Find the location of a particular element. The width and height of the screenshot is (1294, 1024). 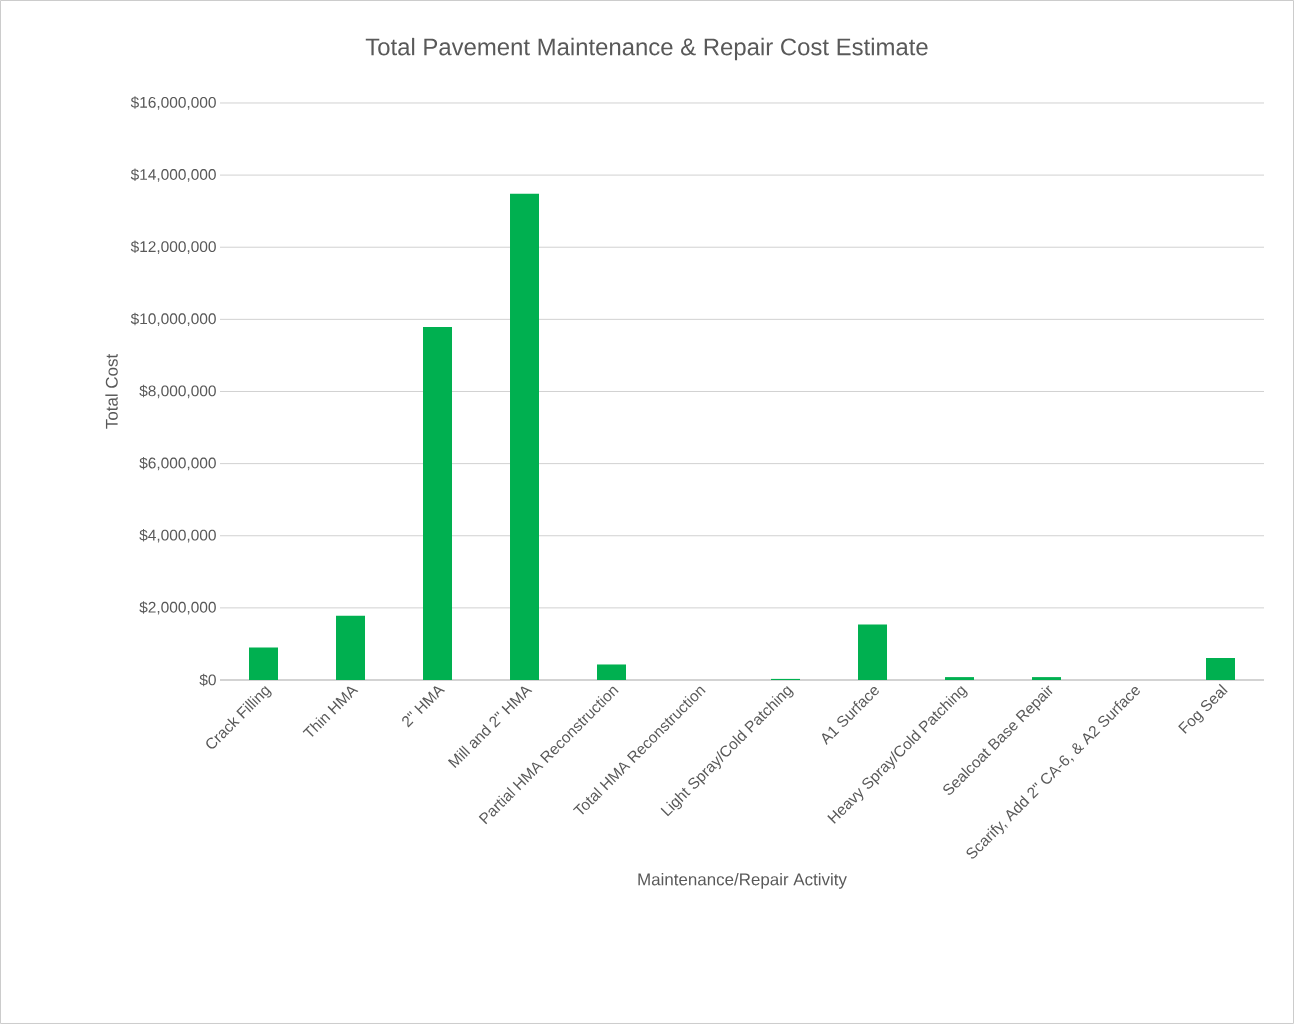

y-tick-label: $16,000,000 is located at coordinates (173, 103).